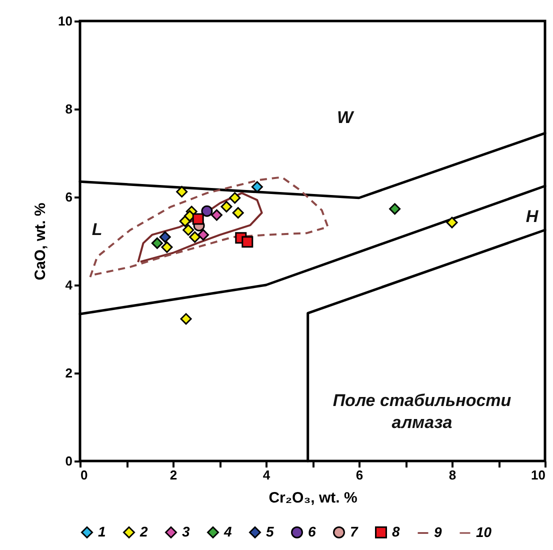 This screenshot has height=550, width=553. I want to click on x-tick-label: 10, so click(538, 475).